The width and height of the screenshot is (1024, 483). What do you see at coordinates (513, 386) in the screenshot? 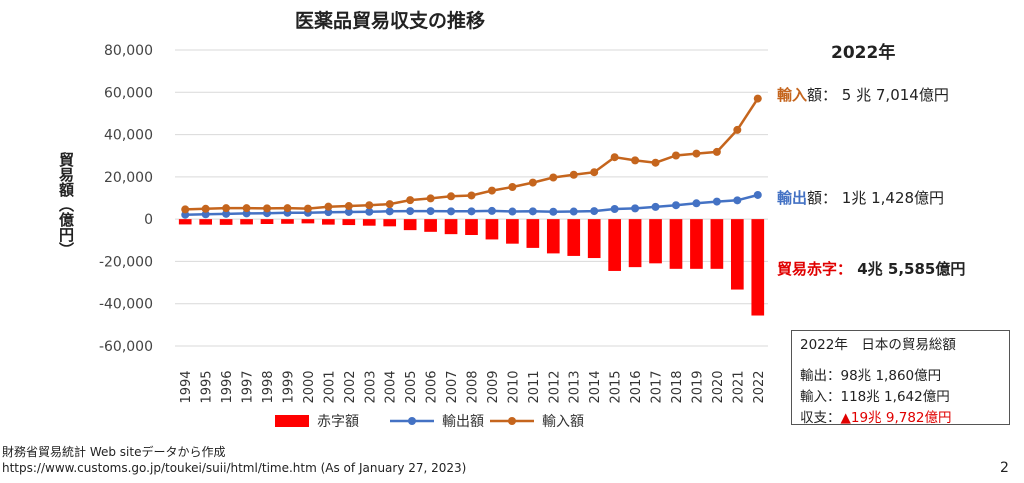
I see `x-tick-label: 2010` at bounding box center [513, 386].